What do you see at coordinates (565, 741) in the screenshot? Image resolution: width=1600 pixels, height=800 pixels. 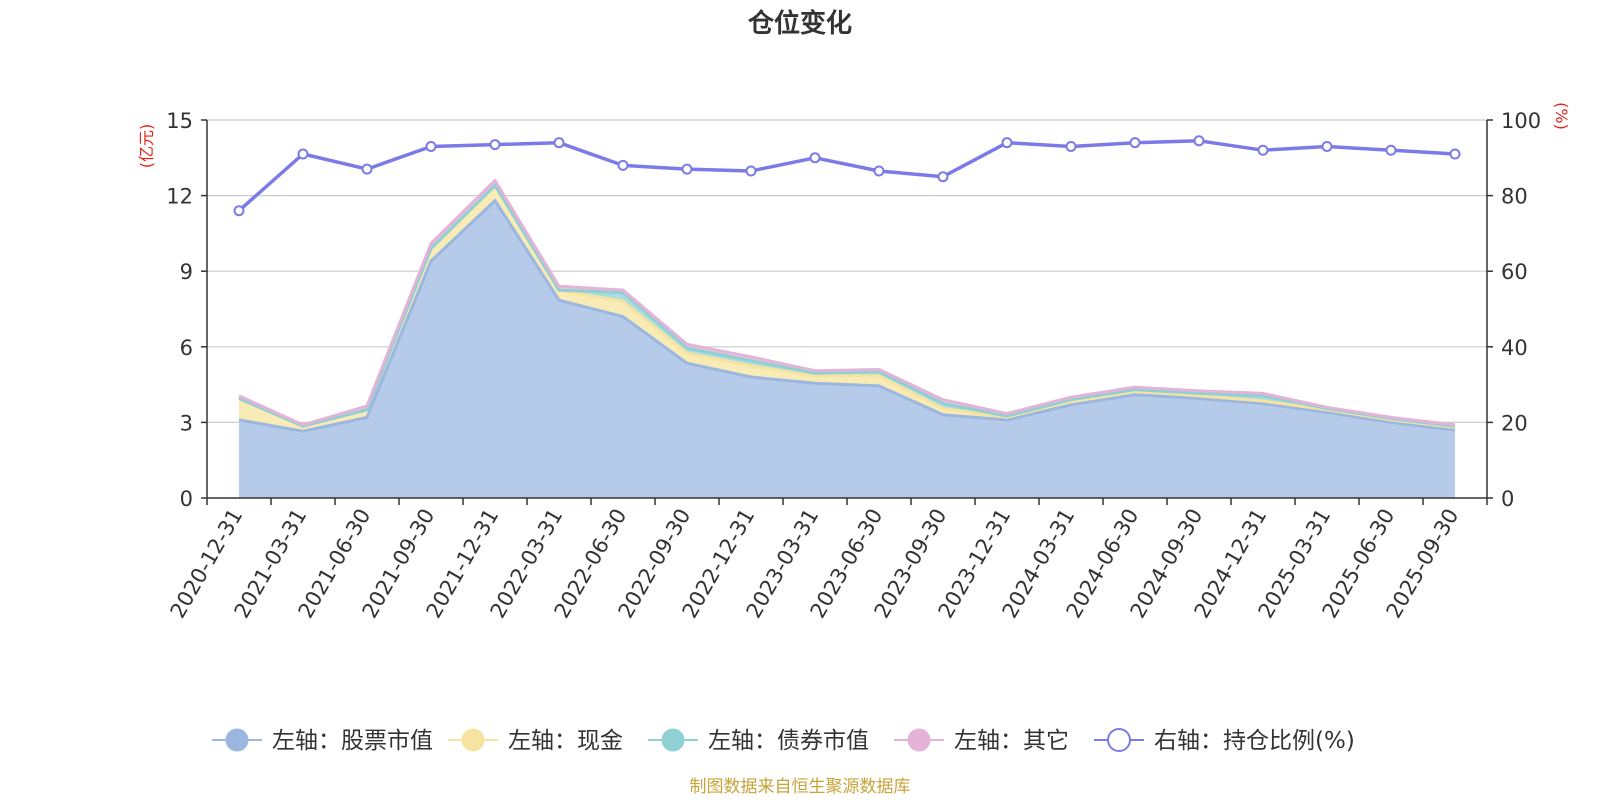 I see `legend-label: 左轴：现金` at bounding box center [565, 741].